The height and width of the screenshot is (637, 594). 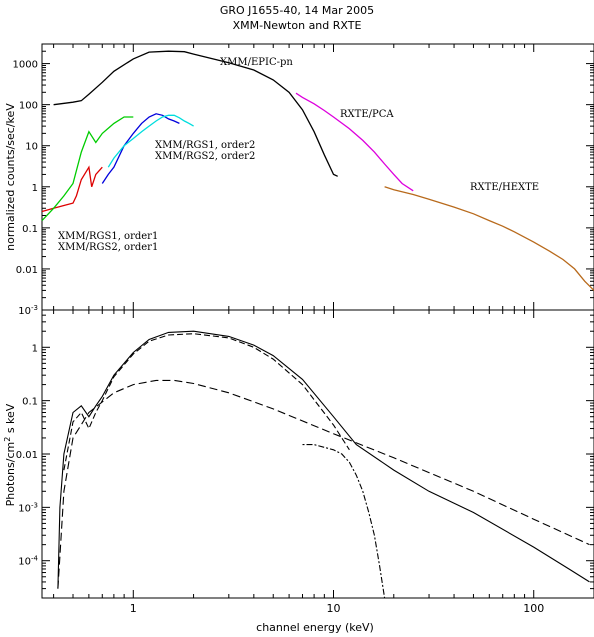 What do you see at coordinates (108, 236) in the screenshot?
I see `annotation-rgs1-order1: XMM/RGS1, order1` at bounding box center [108, 236].